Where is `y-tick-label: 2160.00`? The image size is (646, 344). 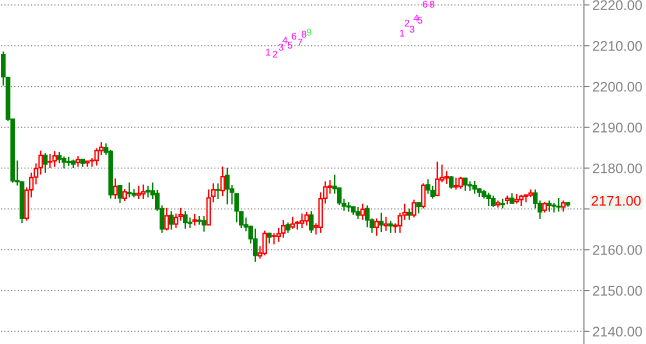 y-tick-label: 2160.00 is located at coordinates (617, 250).